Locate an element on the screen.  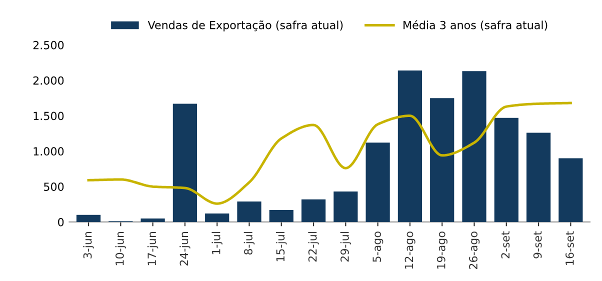
x-tick-label: 26-ago is located at coordinates (474, 251).